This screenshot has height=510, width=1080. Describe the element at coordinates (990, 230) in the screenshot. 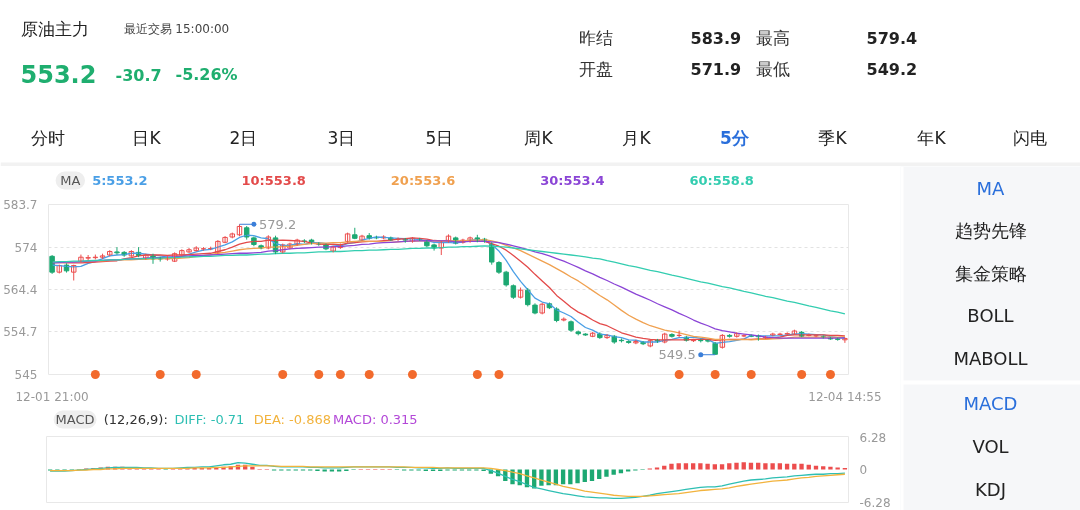

I see `text: 趋势先锋` at that location.